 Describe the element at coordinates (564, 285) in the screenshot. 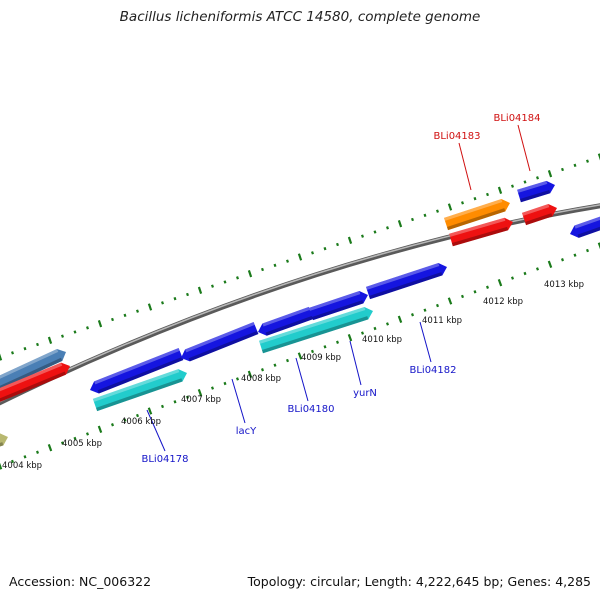

I see `tick-label: 4013 kbp` at that location.